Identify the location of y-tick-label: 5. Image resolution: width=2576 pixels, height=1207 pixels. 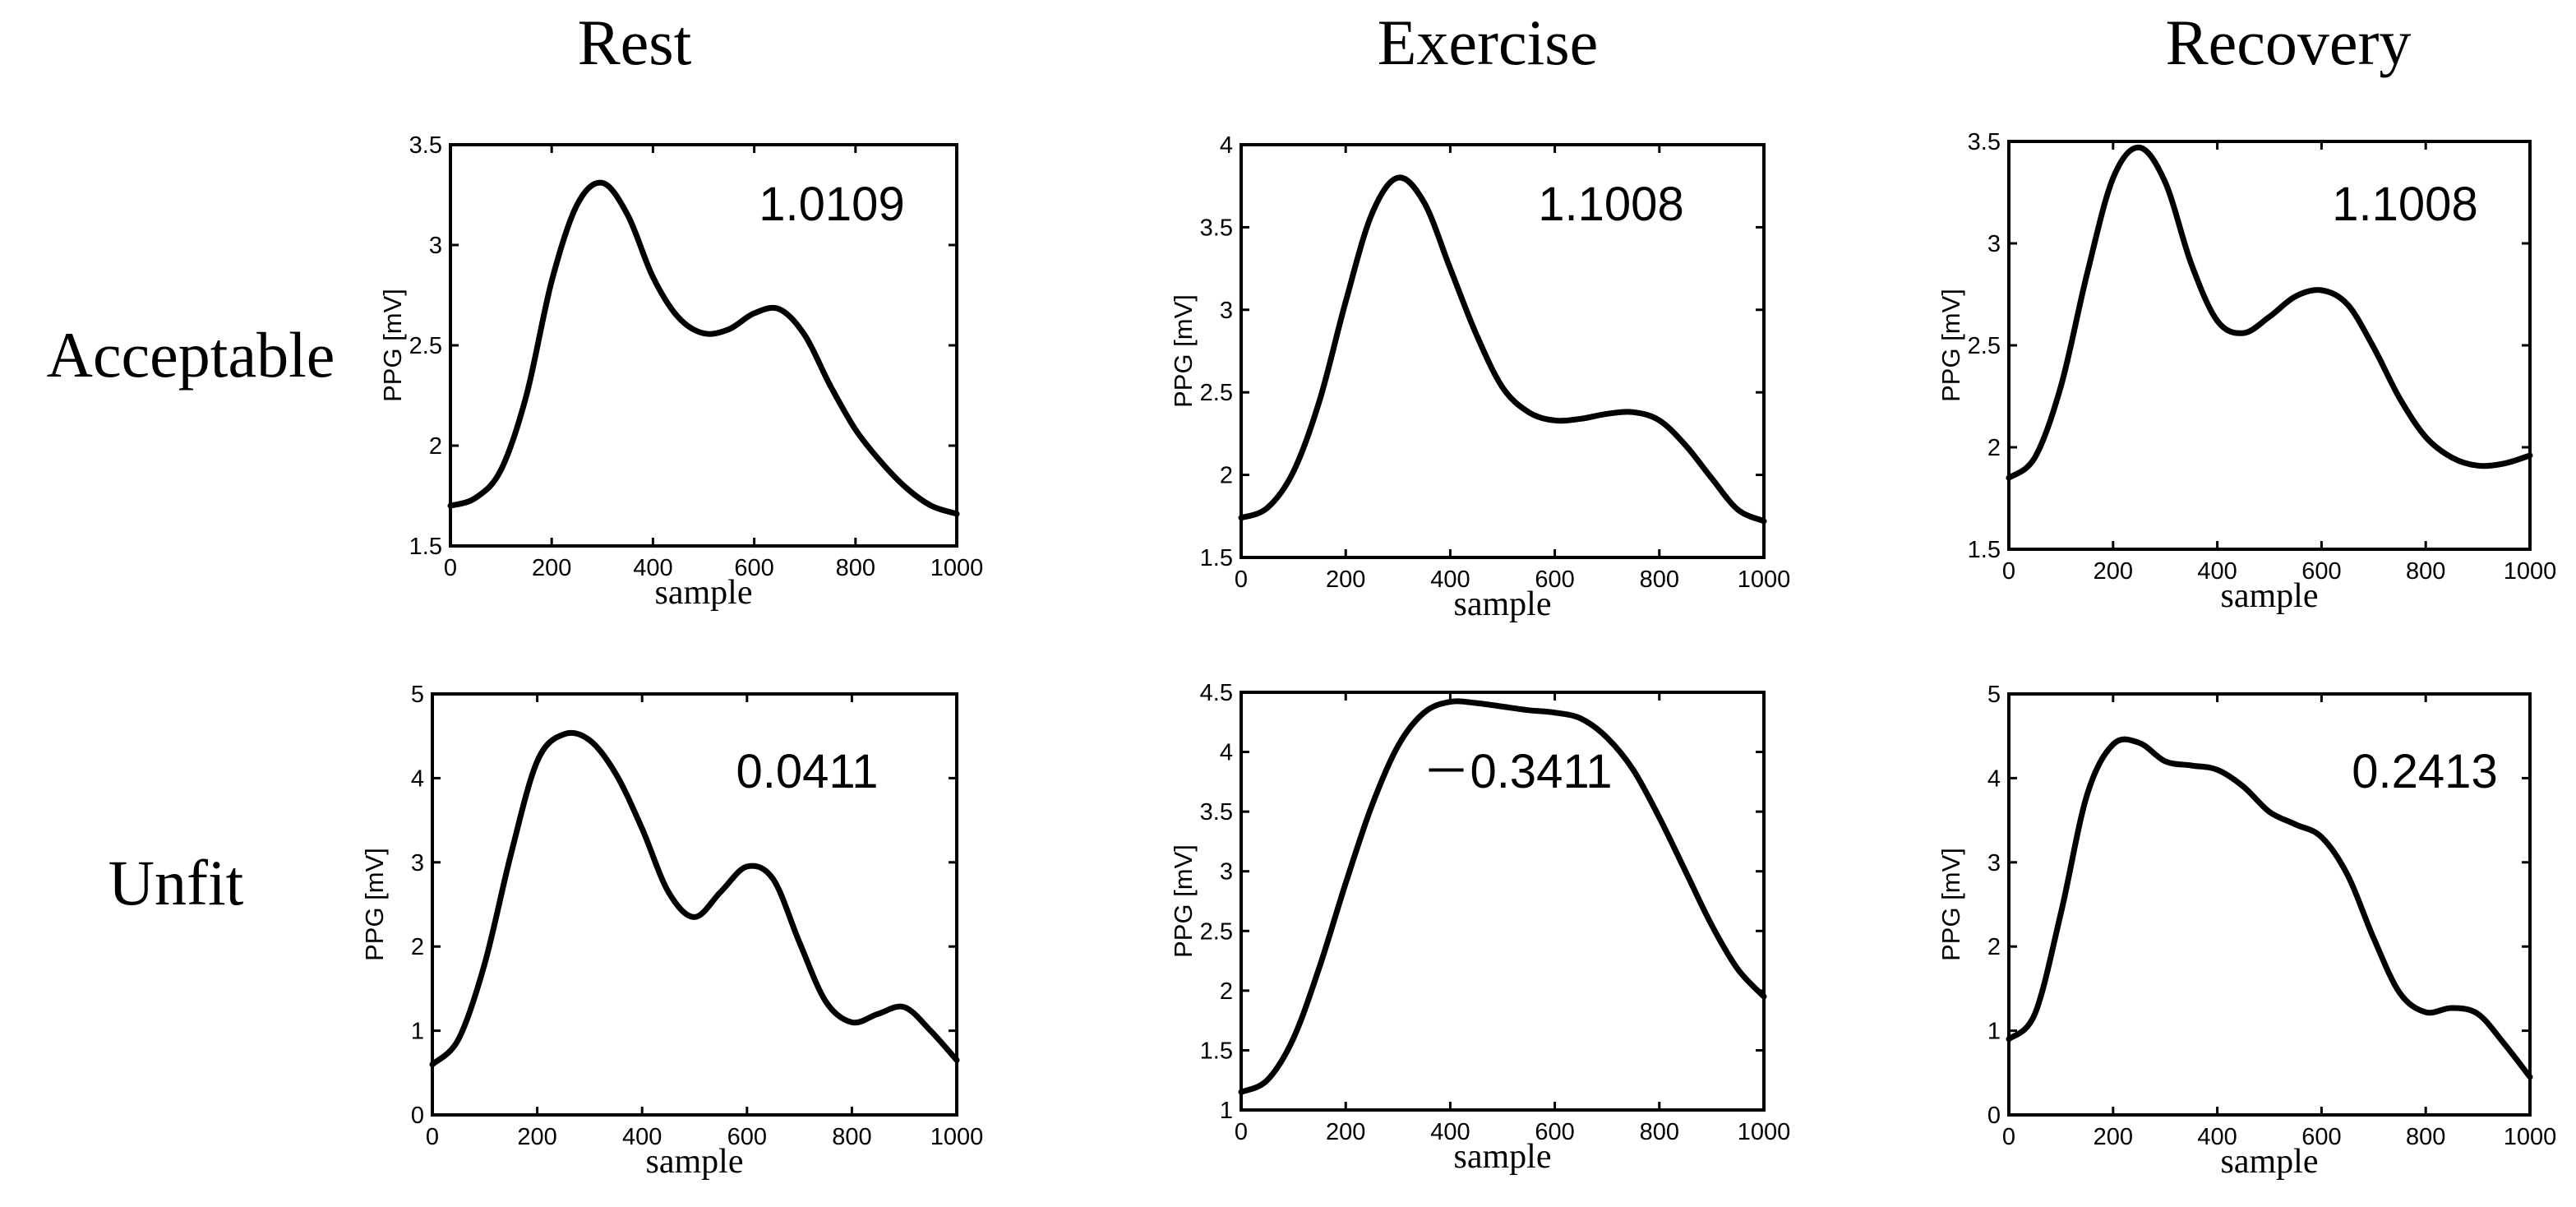
(1994, 695).